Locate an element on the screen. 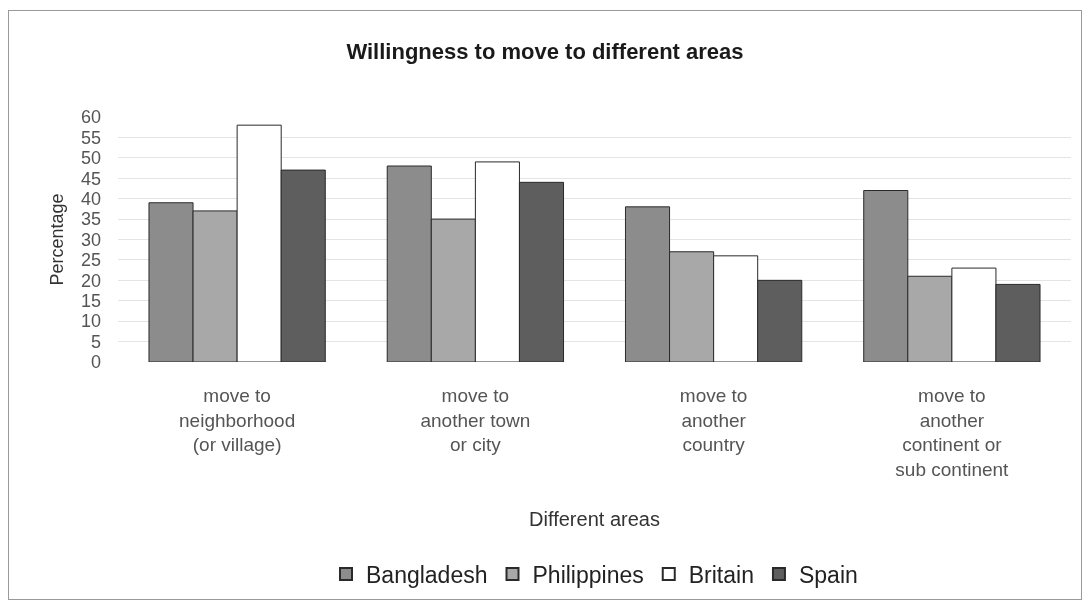 This screenshot has height=608, width=1090. y-tick-label: 25 is located at coordinates (90, 260).